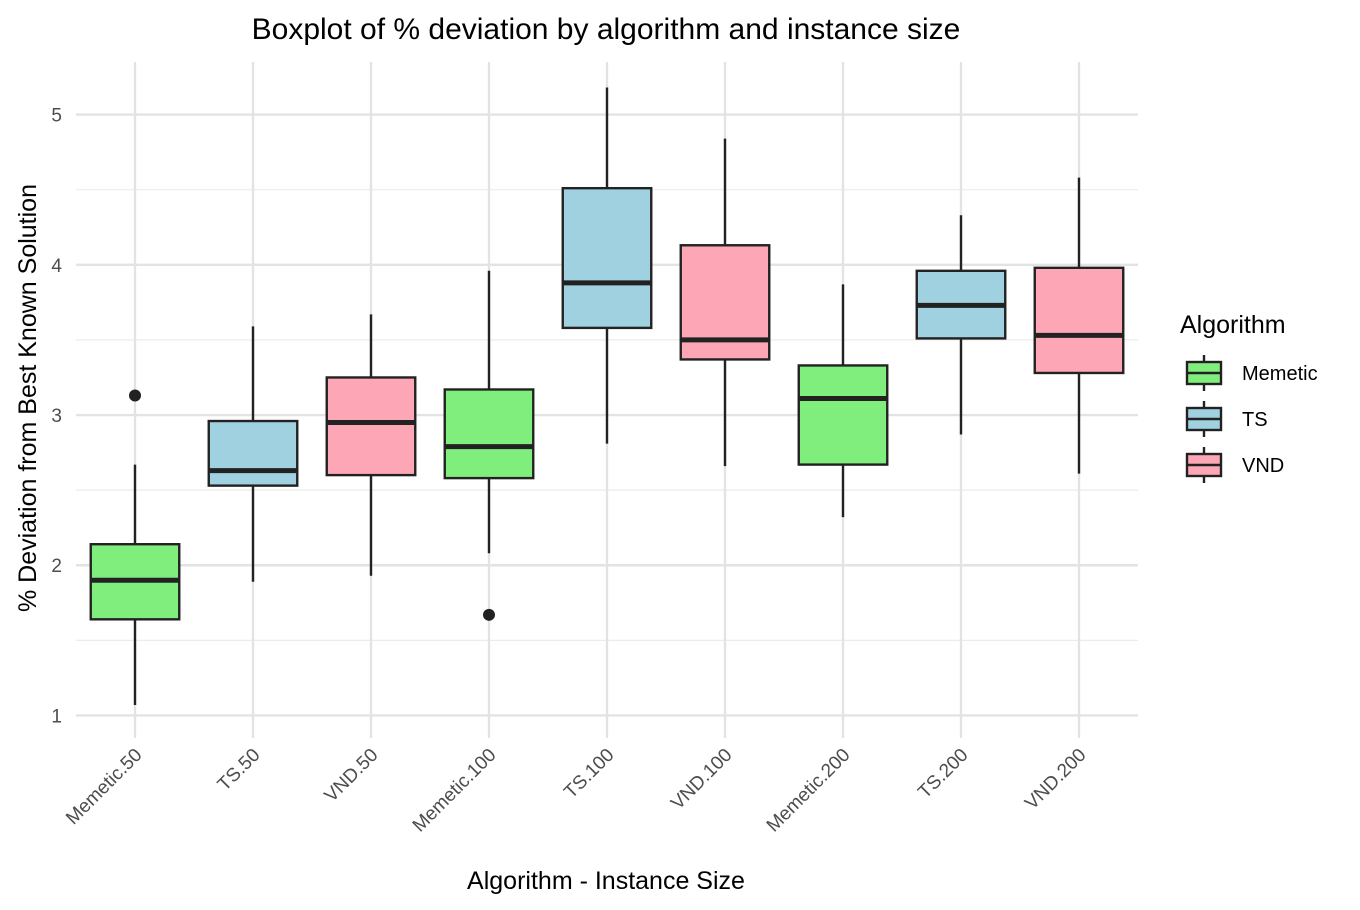 This screenshot has width=1360, height=910. Describe the element at coordinates (239, 770) in the screenshot. I see `x-tick-label: TS.50` at that location.